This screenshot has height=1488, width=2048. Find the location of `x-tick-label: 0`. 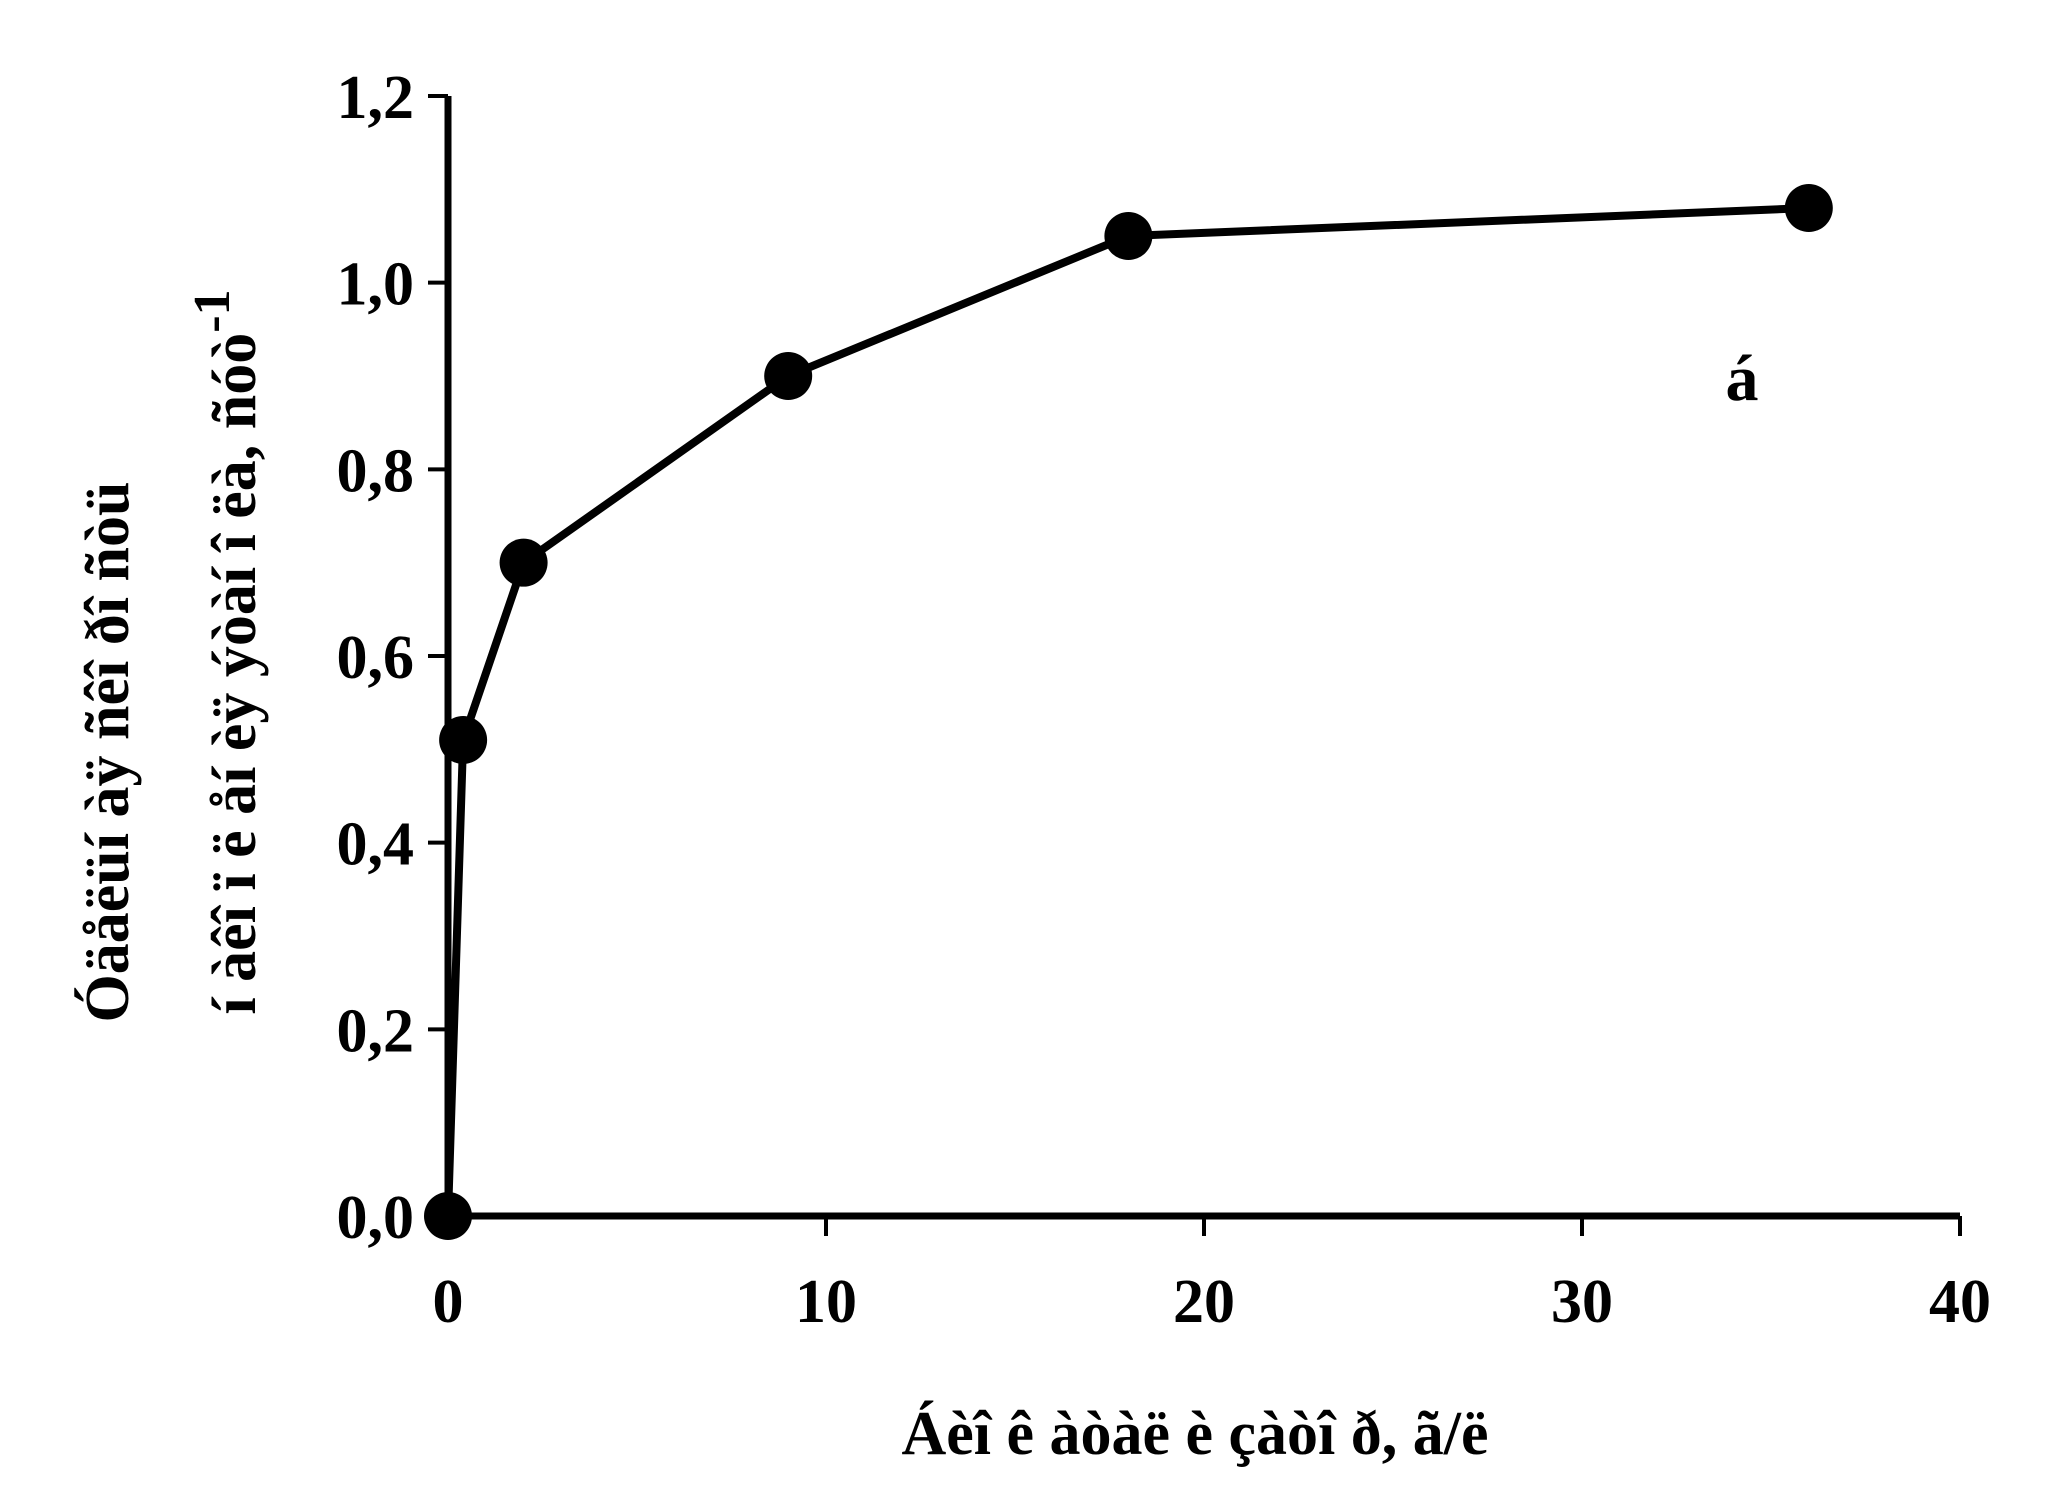

x-tick-label: 0 is located at coordinates (448, 1302).